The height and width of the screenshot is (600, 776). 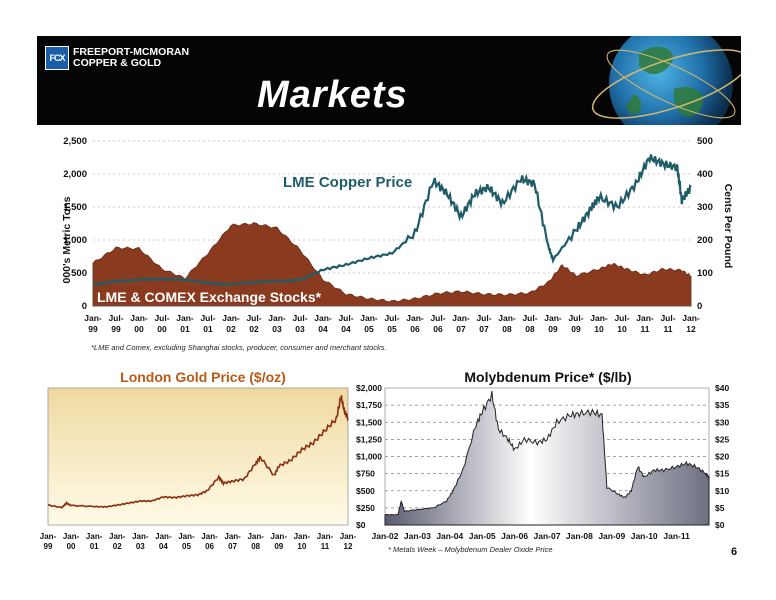 I want to click on y-tick-label: 2,000, so click(x=75, y=174).